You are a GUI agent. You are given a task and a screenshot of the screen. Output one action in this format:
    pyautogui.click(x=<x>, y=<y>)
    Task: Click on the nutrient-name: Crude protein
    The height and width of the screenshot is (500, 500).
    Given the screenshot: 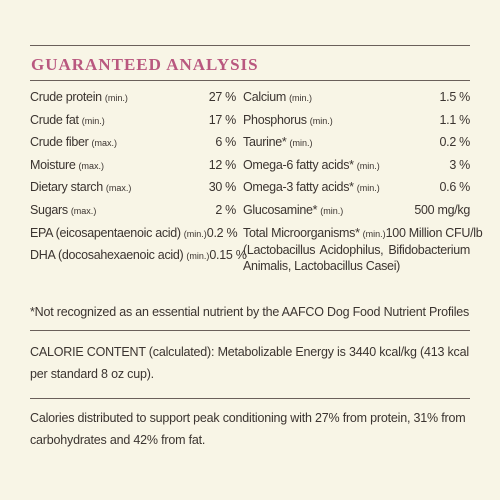 What is the action you would take?
    pyautogui.click(x=66, y=97)
    